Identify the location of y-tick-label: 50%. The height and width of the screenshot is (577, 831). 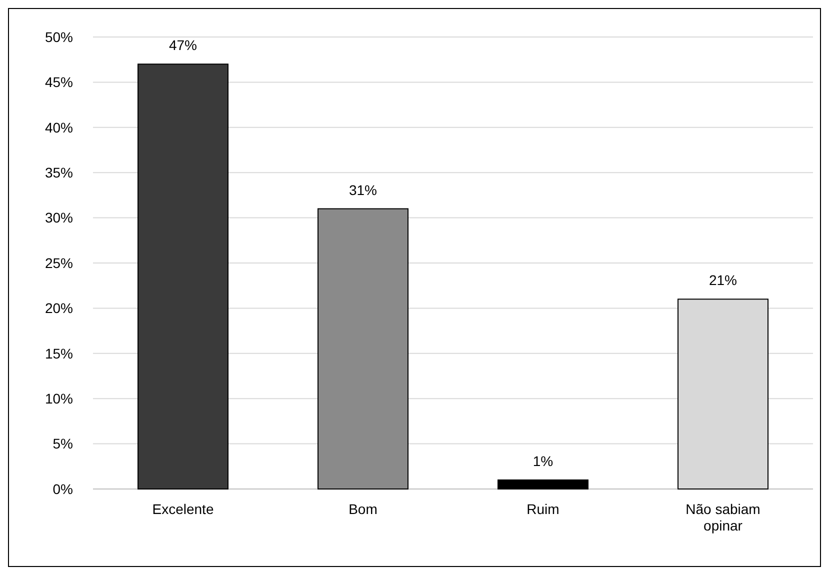
(58, 36).